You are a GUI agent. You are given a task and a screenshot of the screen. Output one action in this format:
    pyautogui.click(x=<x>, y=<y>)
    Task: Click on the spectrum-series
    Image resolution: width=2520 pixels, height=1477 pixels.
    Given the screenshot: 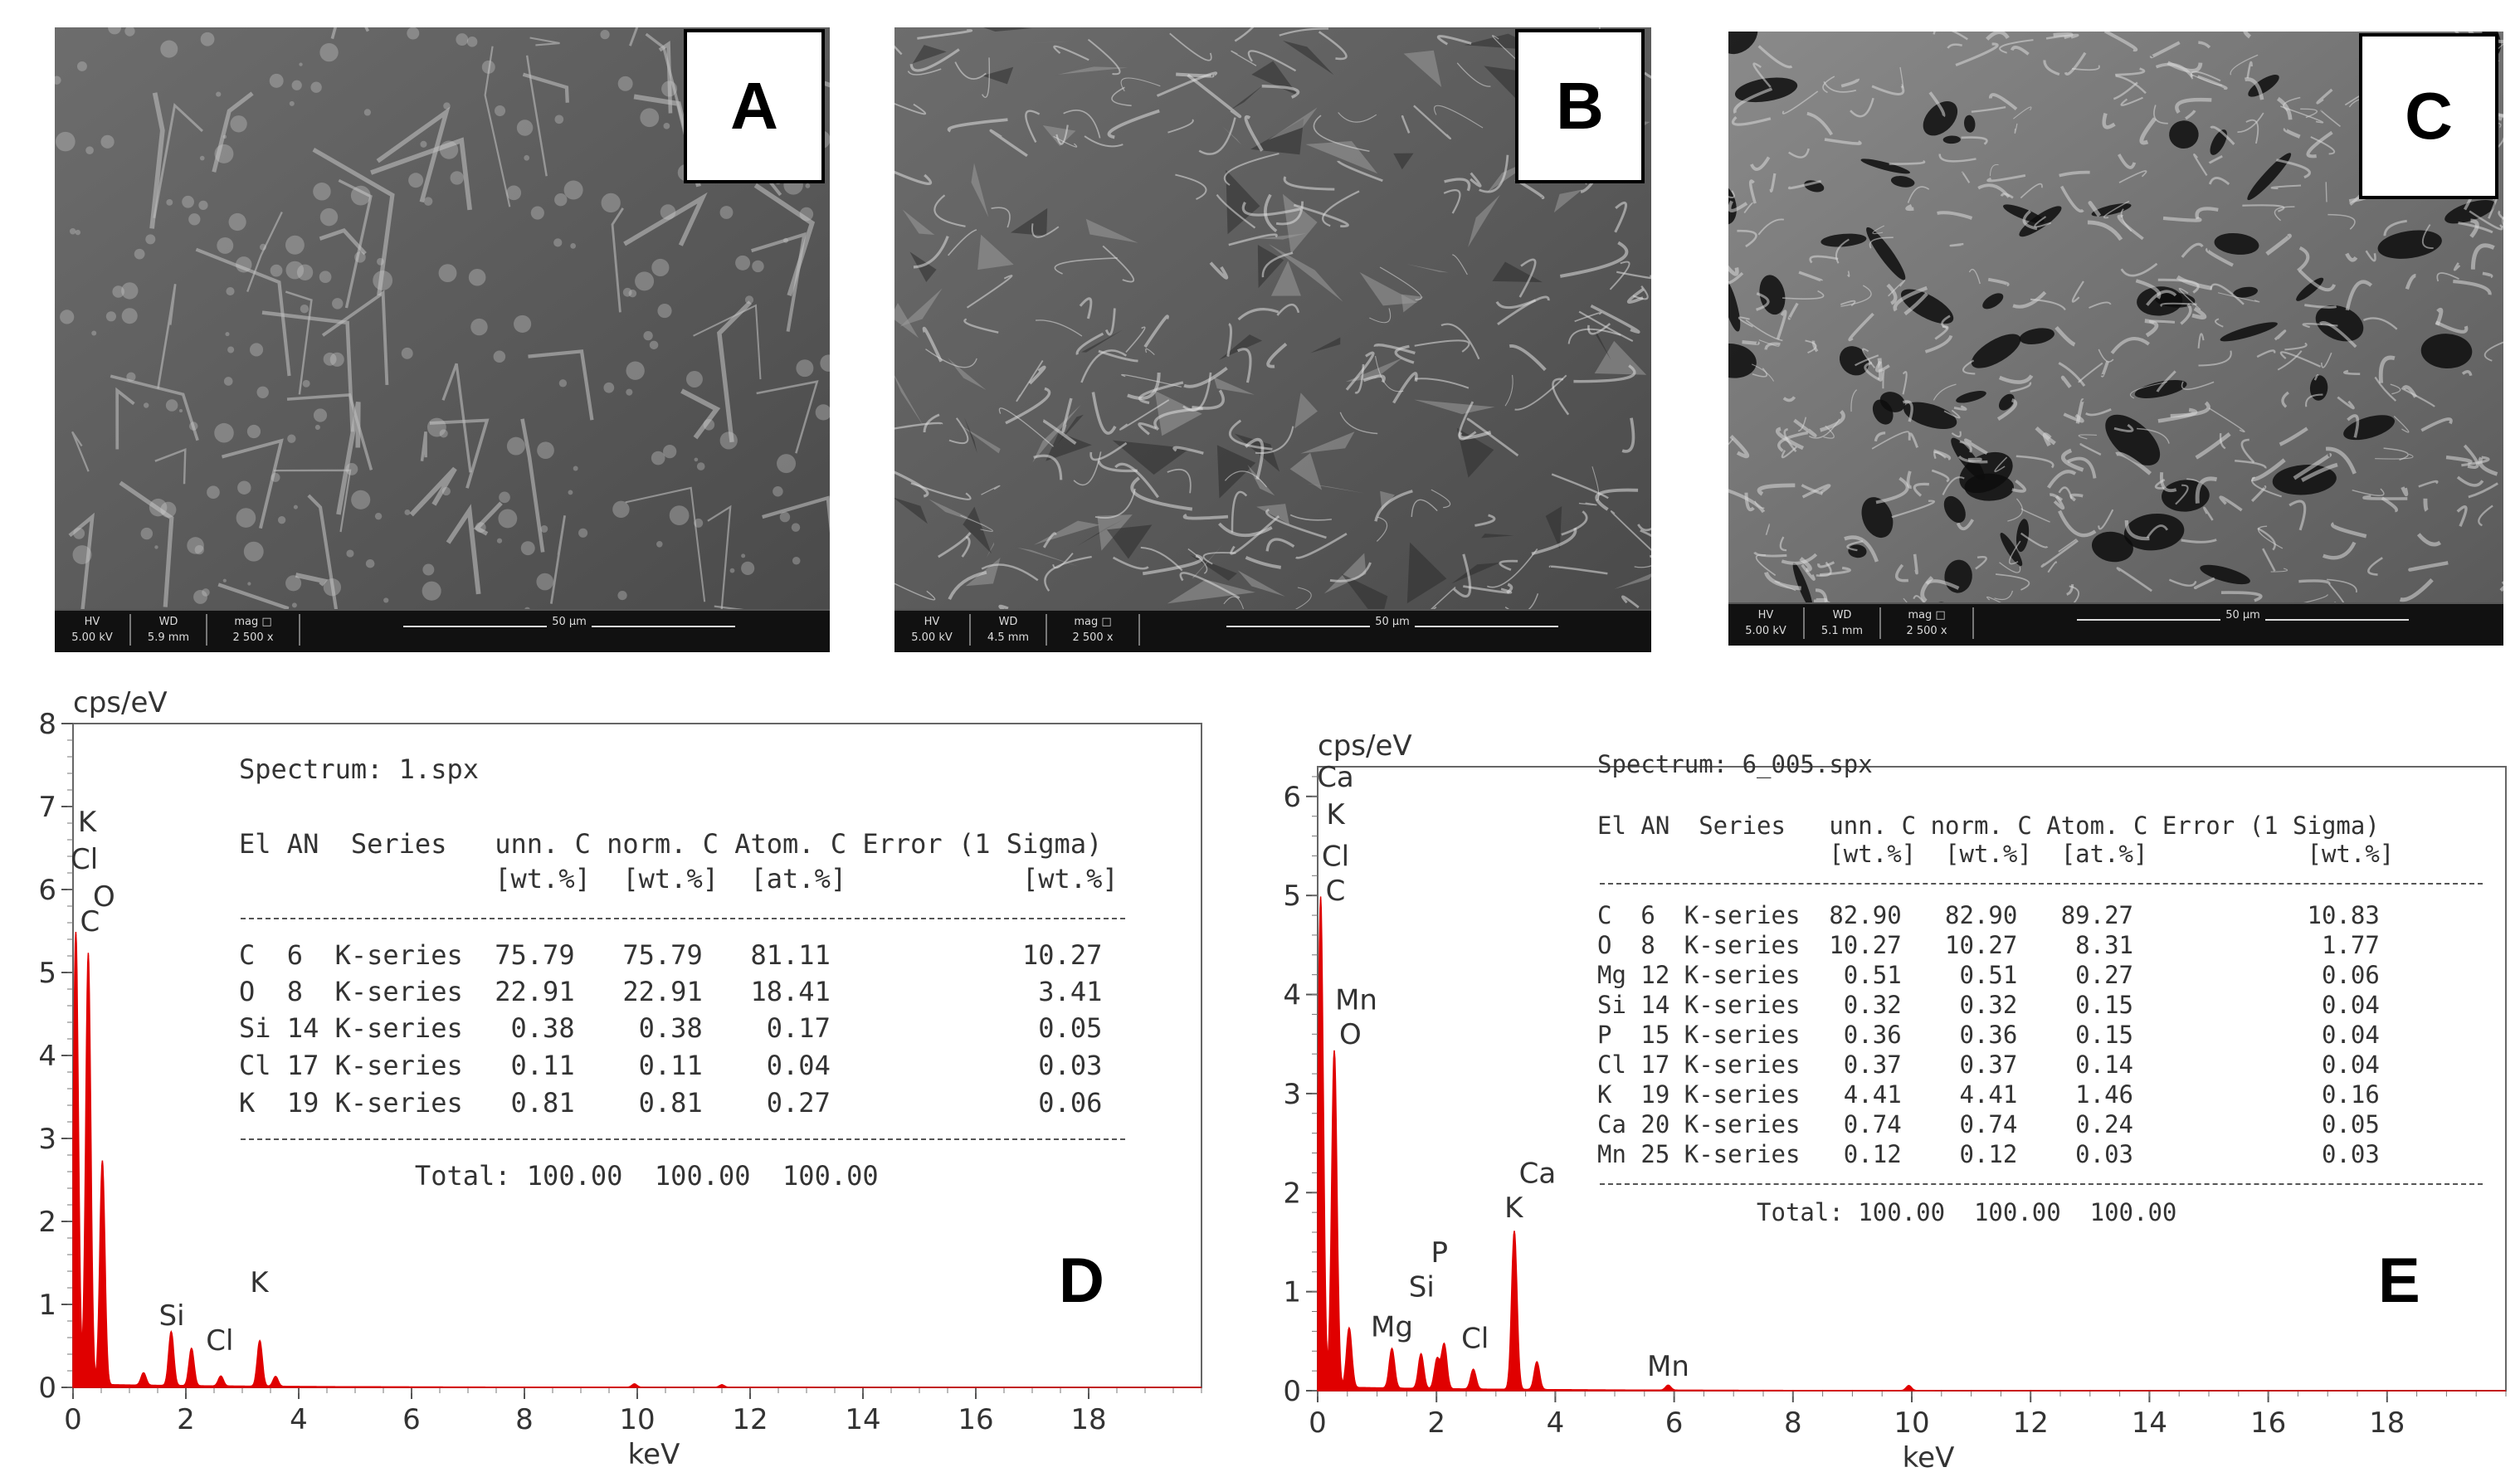 What is the action you would take?
    pyautogui.click(x=637, y=1160)
    